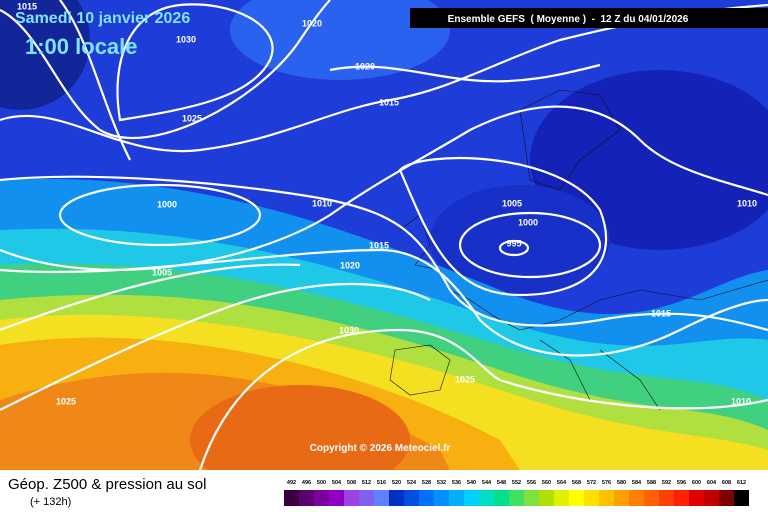 Image resolution: width=768 pixels, height=512 pixels. I want to click on time: 1:00 locale, so click(81, 46).